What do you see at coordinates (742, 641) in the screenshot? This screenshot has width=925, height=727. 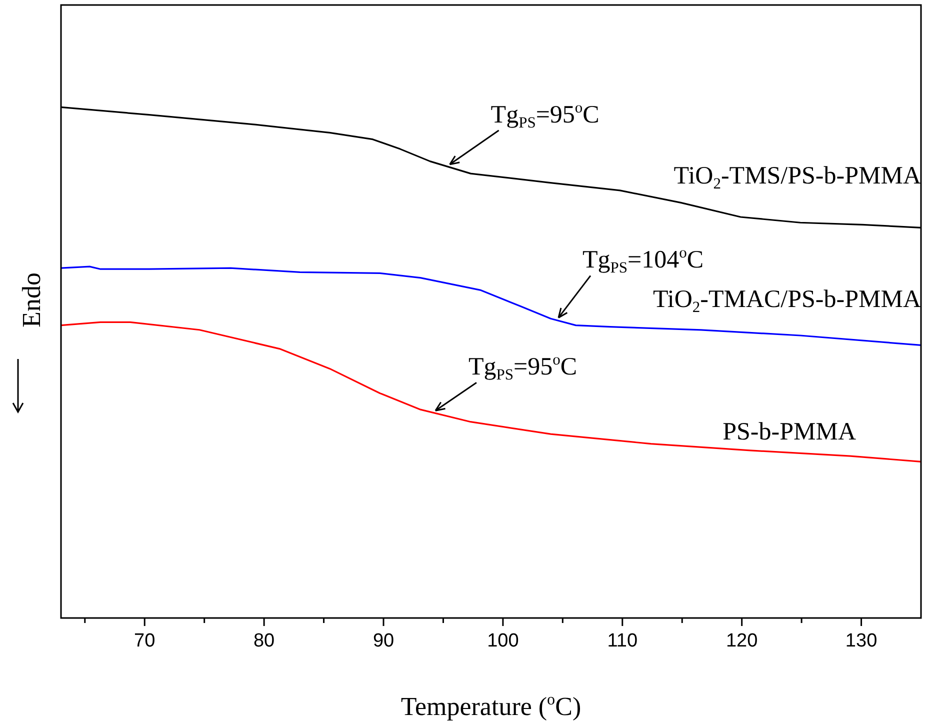 I see `x-tick-label: 120` at bounding box center [742, 641].